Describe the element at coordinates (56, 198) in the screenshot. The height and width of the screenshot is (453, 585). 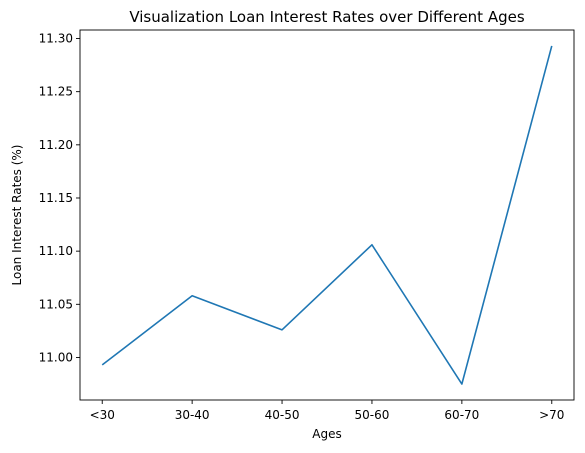
I see `y-tick-label: 11.15` at that location.